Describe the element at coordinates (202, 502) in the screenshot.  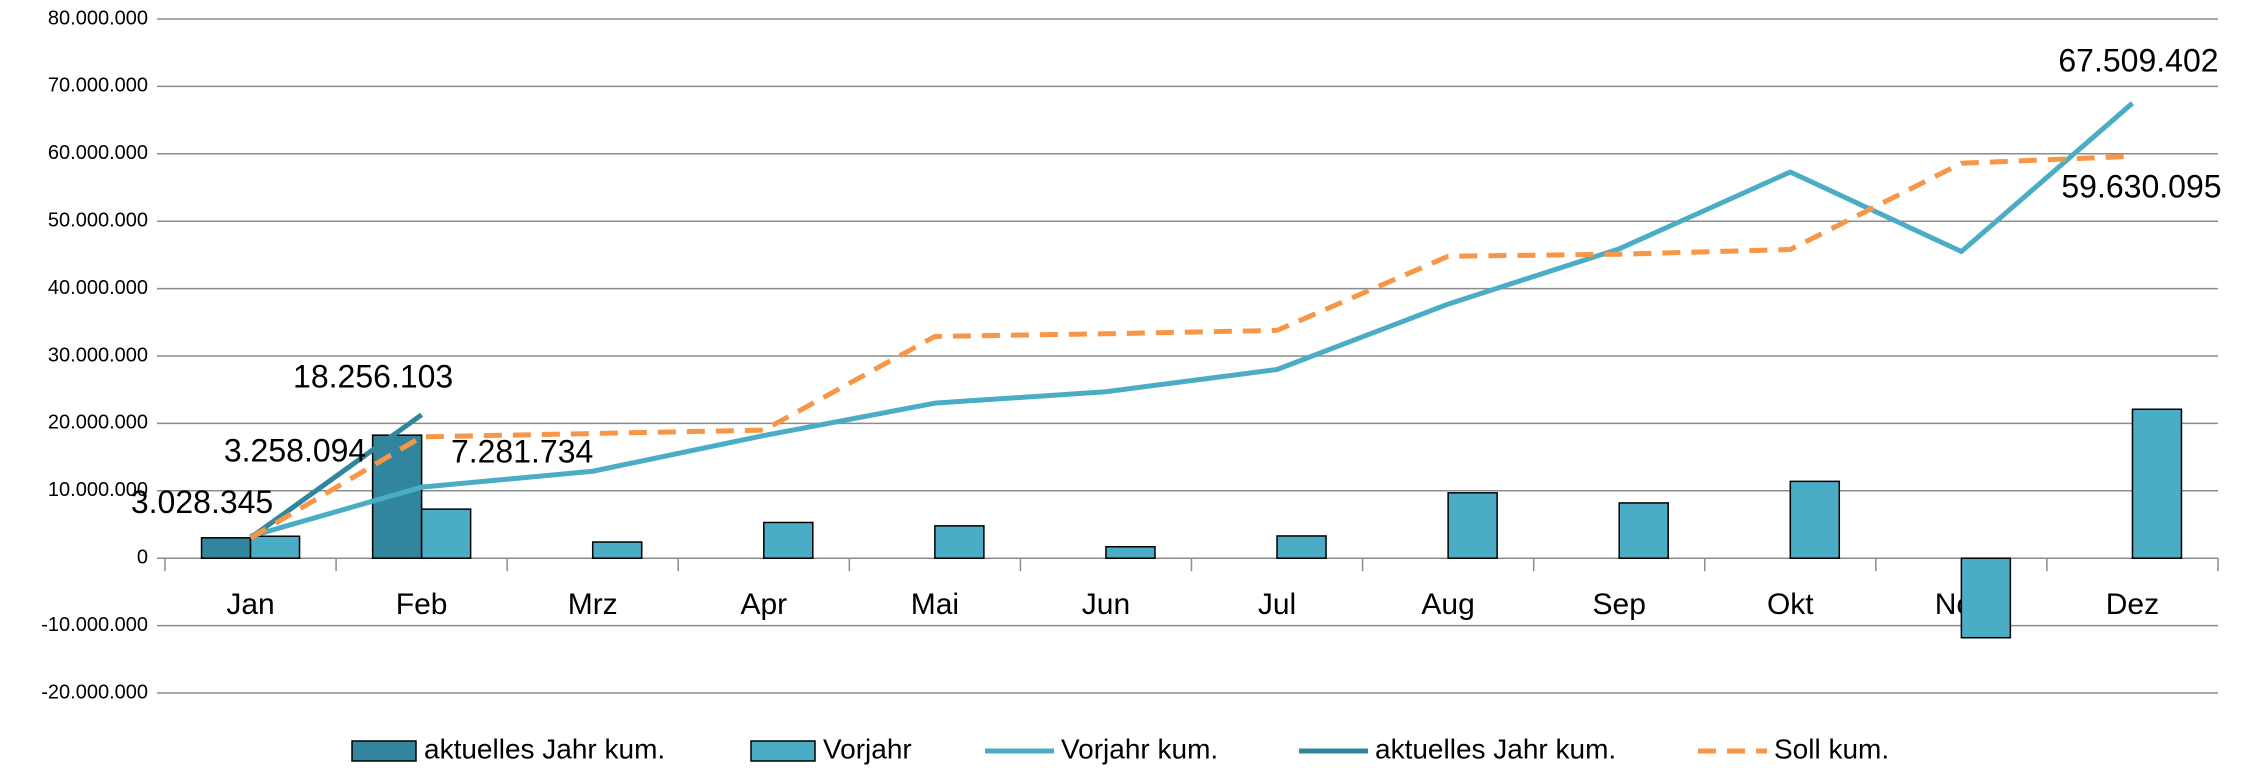
I see `data-label: 3.028.345` at that location.